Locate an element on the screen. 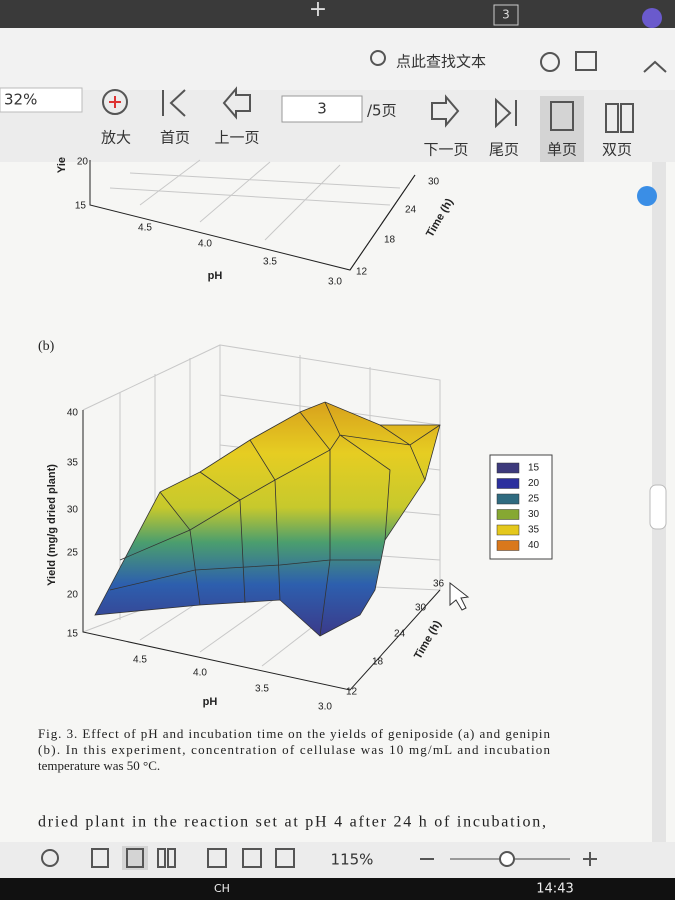 This screenshot has width=675, height=904. page-mode-icon is located at coordinates (135, 858).